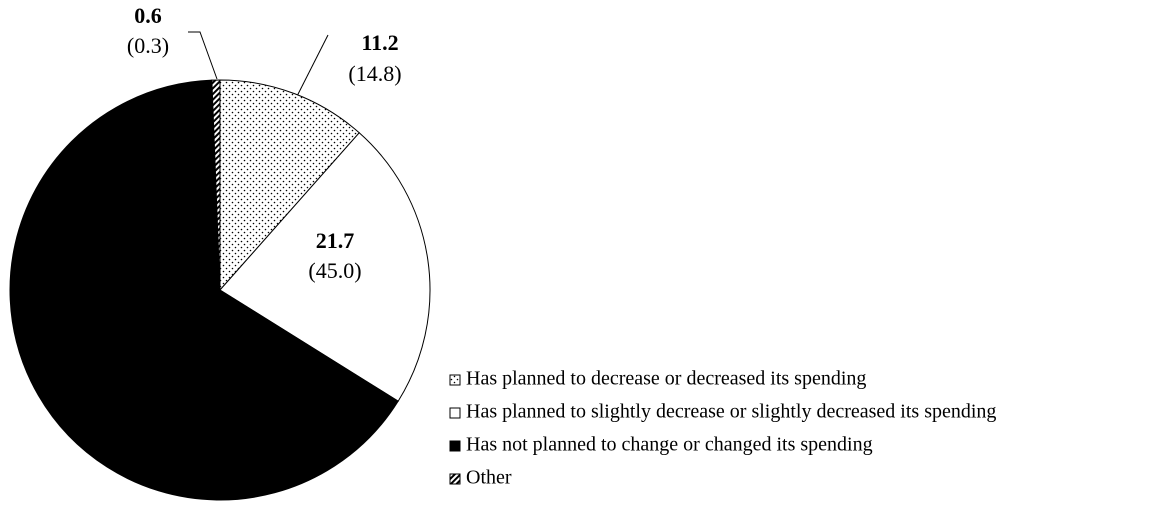 This screenshot has width=1168, height=520. I want to click on legend-label: Other, so click(489, 478).